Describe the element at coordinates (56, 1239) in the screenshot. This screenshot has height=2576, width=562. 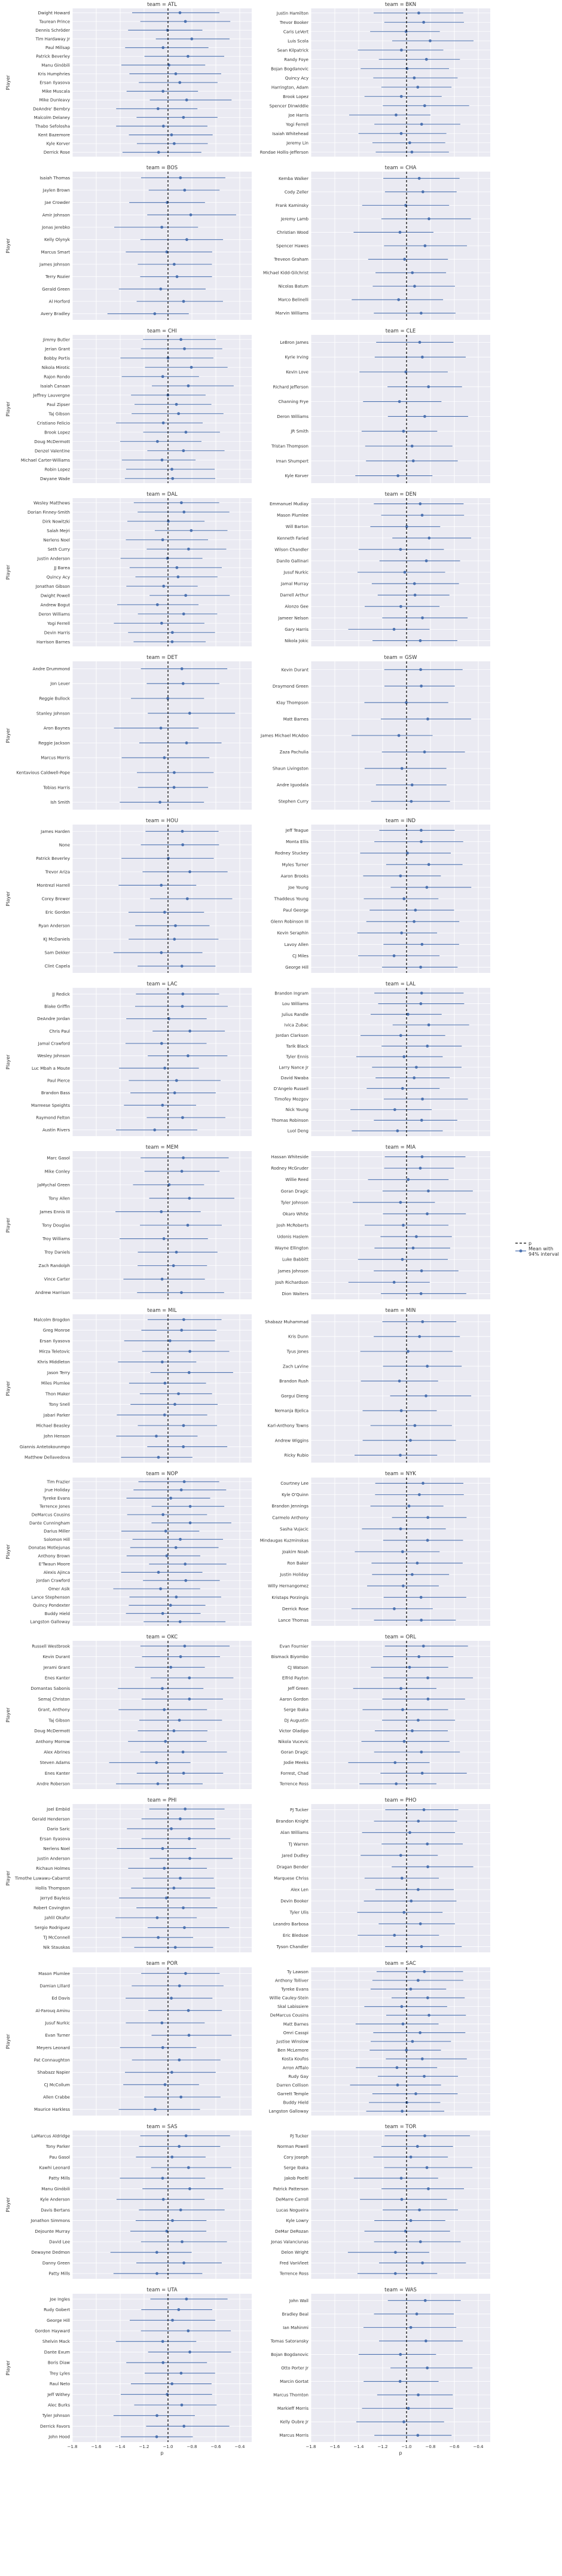
I see `player-tick-label: Troy Williams` at that location.